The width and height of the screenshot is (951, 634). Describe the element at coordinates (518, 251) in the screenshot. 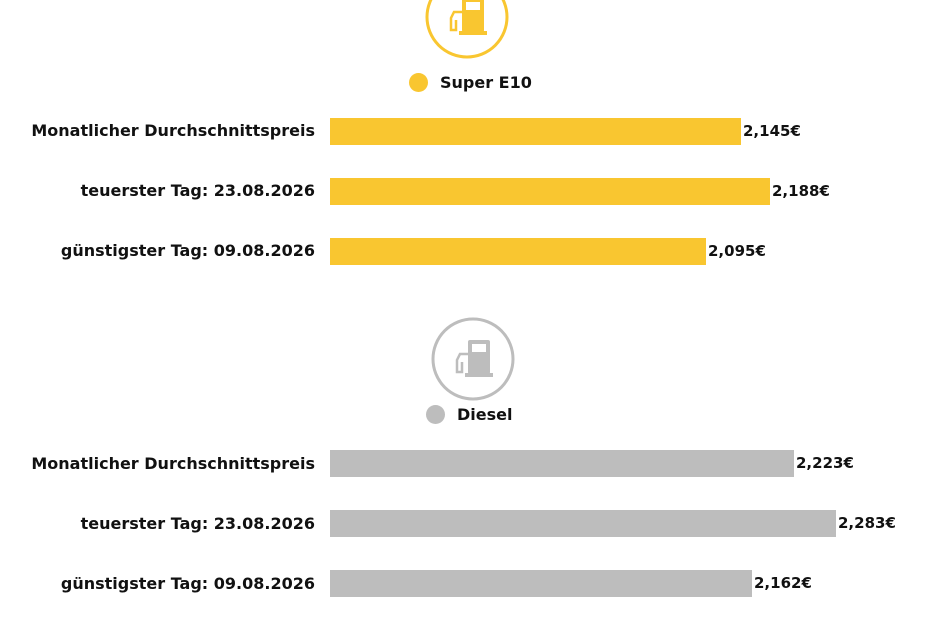

I see `bar-super-min` at that location.